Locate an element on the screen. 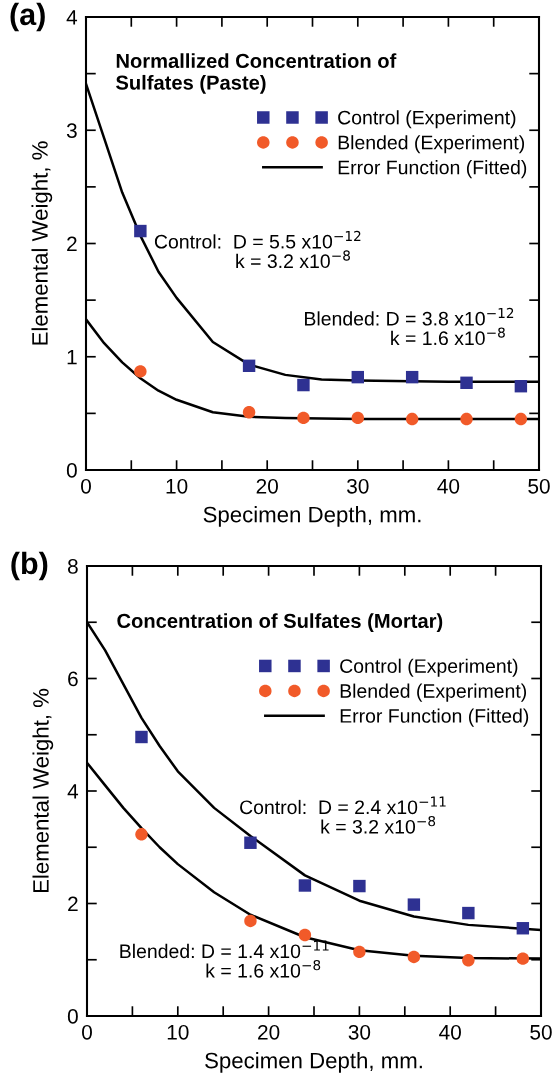 The image size is (553, 1081). text: (b) is located at coordinates (29, 566).